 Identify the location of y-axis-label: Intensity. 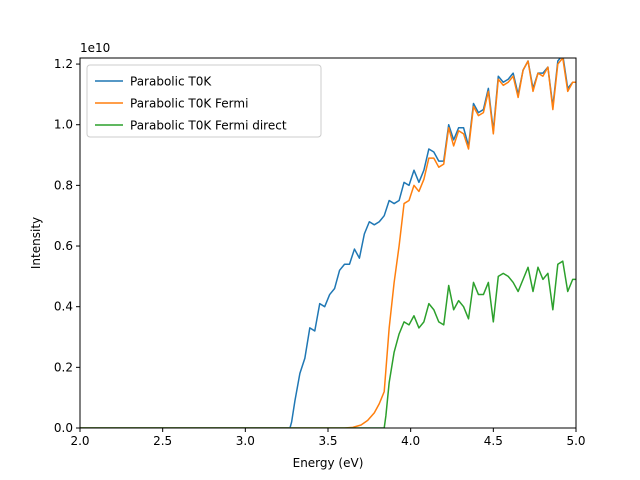
(36, 243).